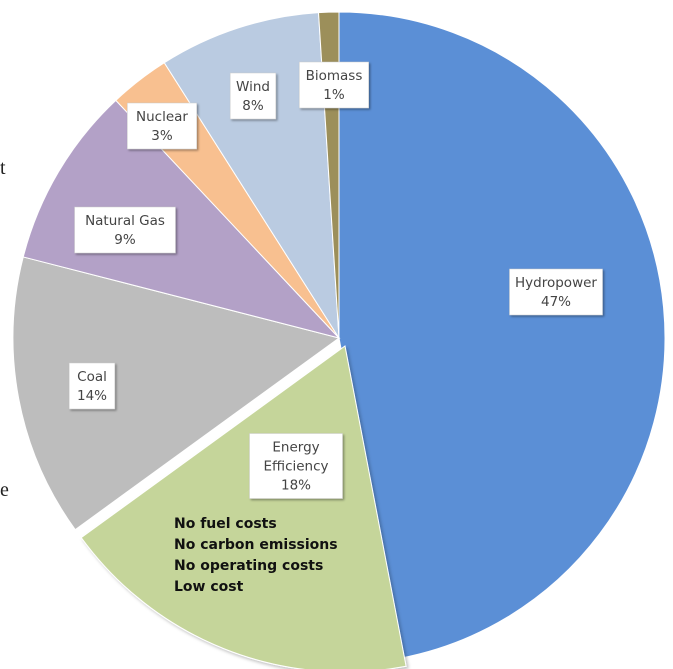  Describe the element at coordinates (251, 175) in the screenshot. I see `slice-wind` at that location.